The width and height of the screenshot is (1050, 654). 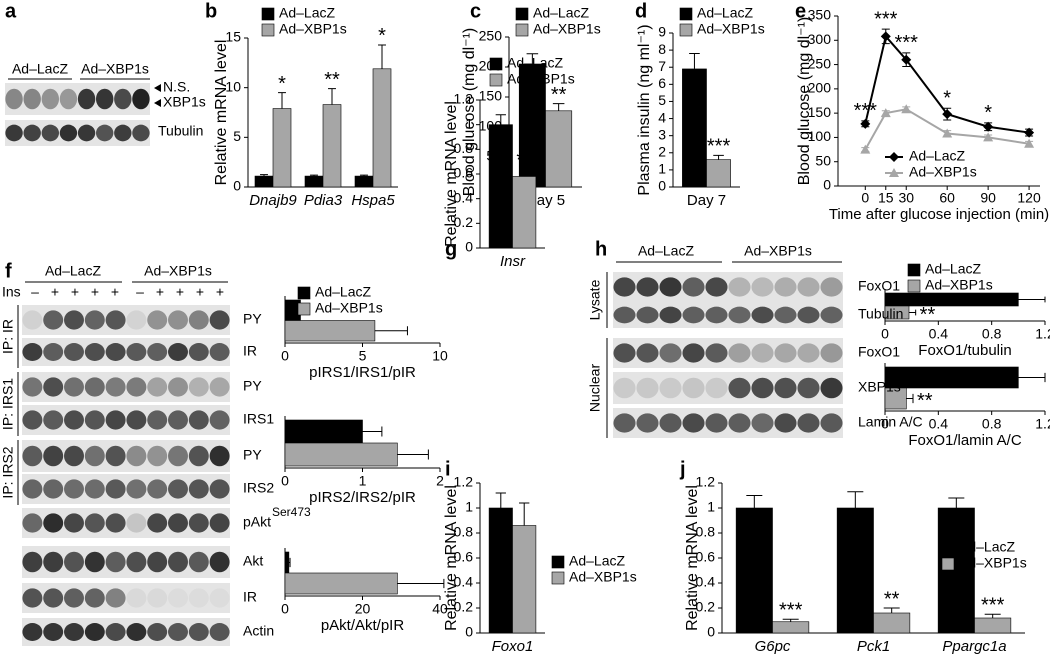 I want to click on x-tick-label: 40, so click(x=440, y=609).